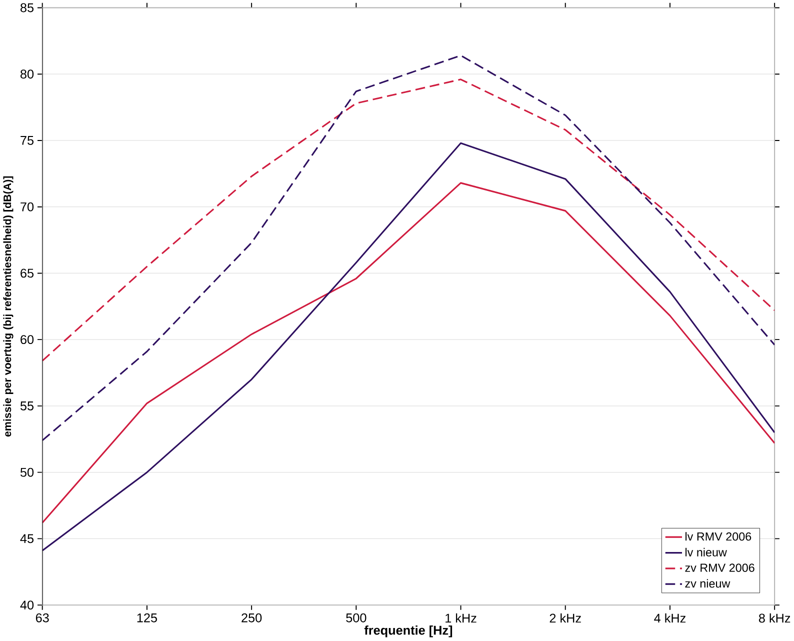 Image resolution: width=794 pixels, height=641 pixels. Describe the element at coordinates (27, 207) in the screenshot. I see `y-tick-label: 70` at that location.